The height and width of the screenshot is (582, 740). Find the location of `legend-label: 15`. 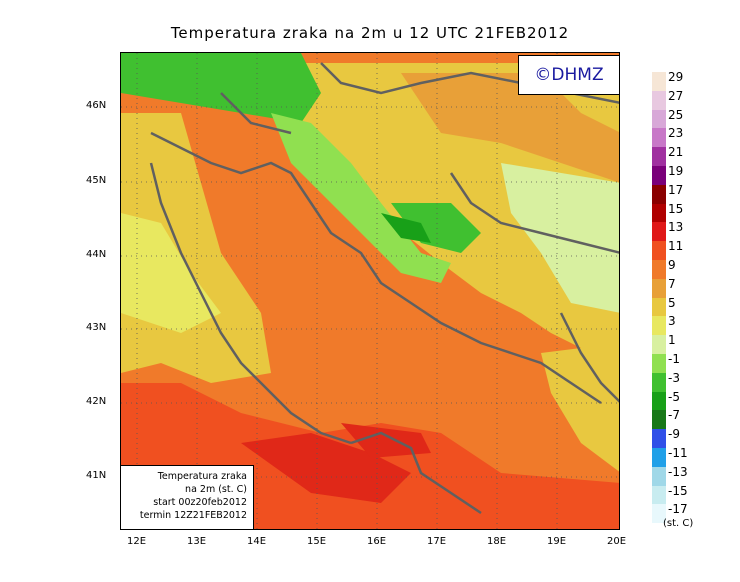

legend-label: 15 is located at coordinates (676, 208).